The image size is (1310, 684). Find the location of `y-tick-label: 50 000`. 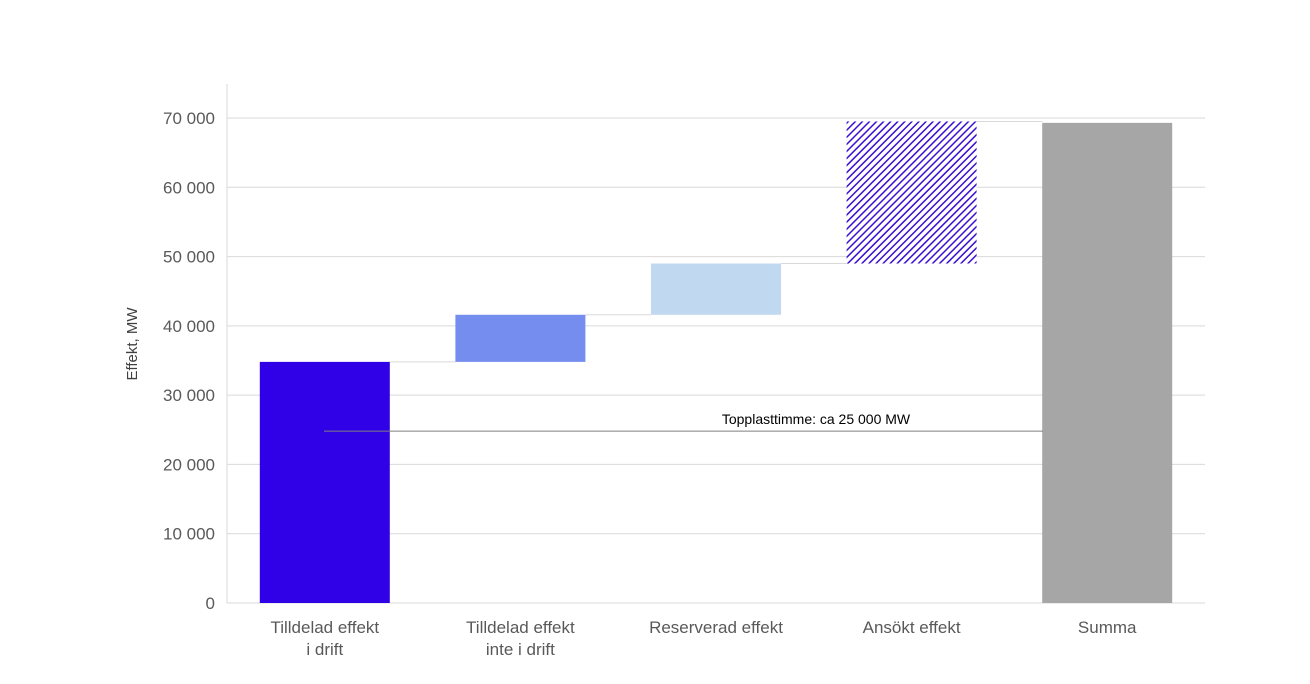

y-tick-label: 50 000 is located at coordinates (189, 257).